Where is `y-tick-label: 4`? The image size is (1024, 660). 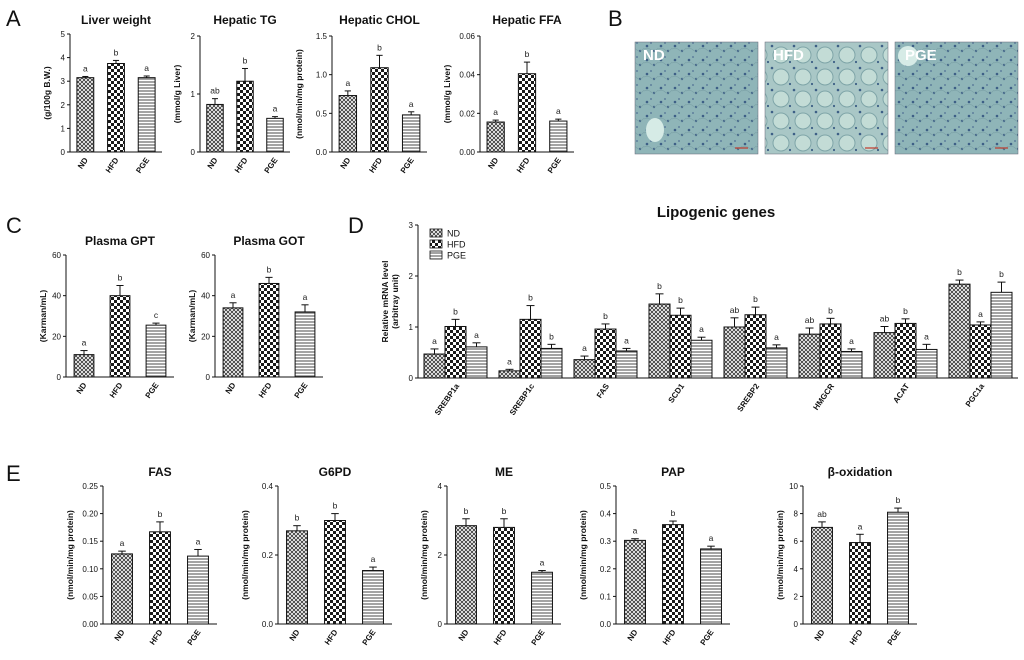
y-tick-label: 4 is located at coordinates (440, 486).